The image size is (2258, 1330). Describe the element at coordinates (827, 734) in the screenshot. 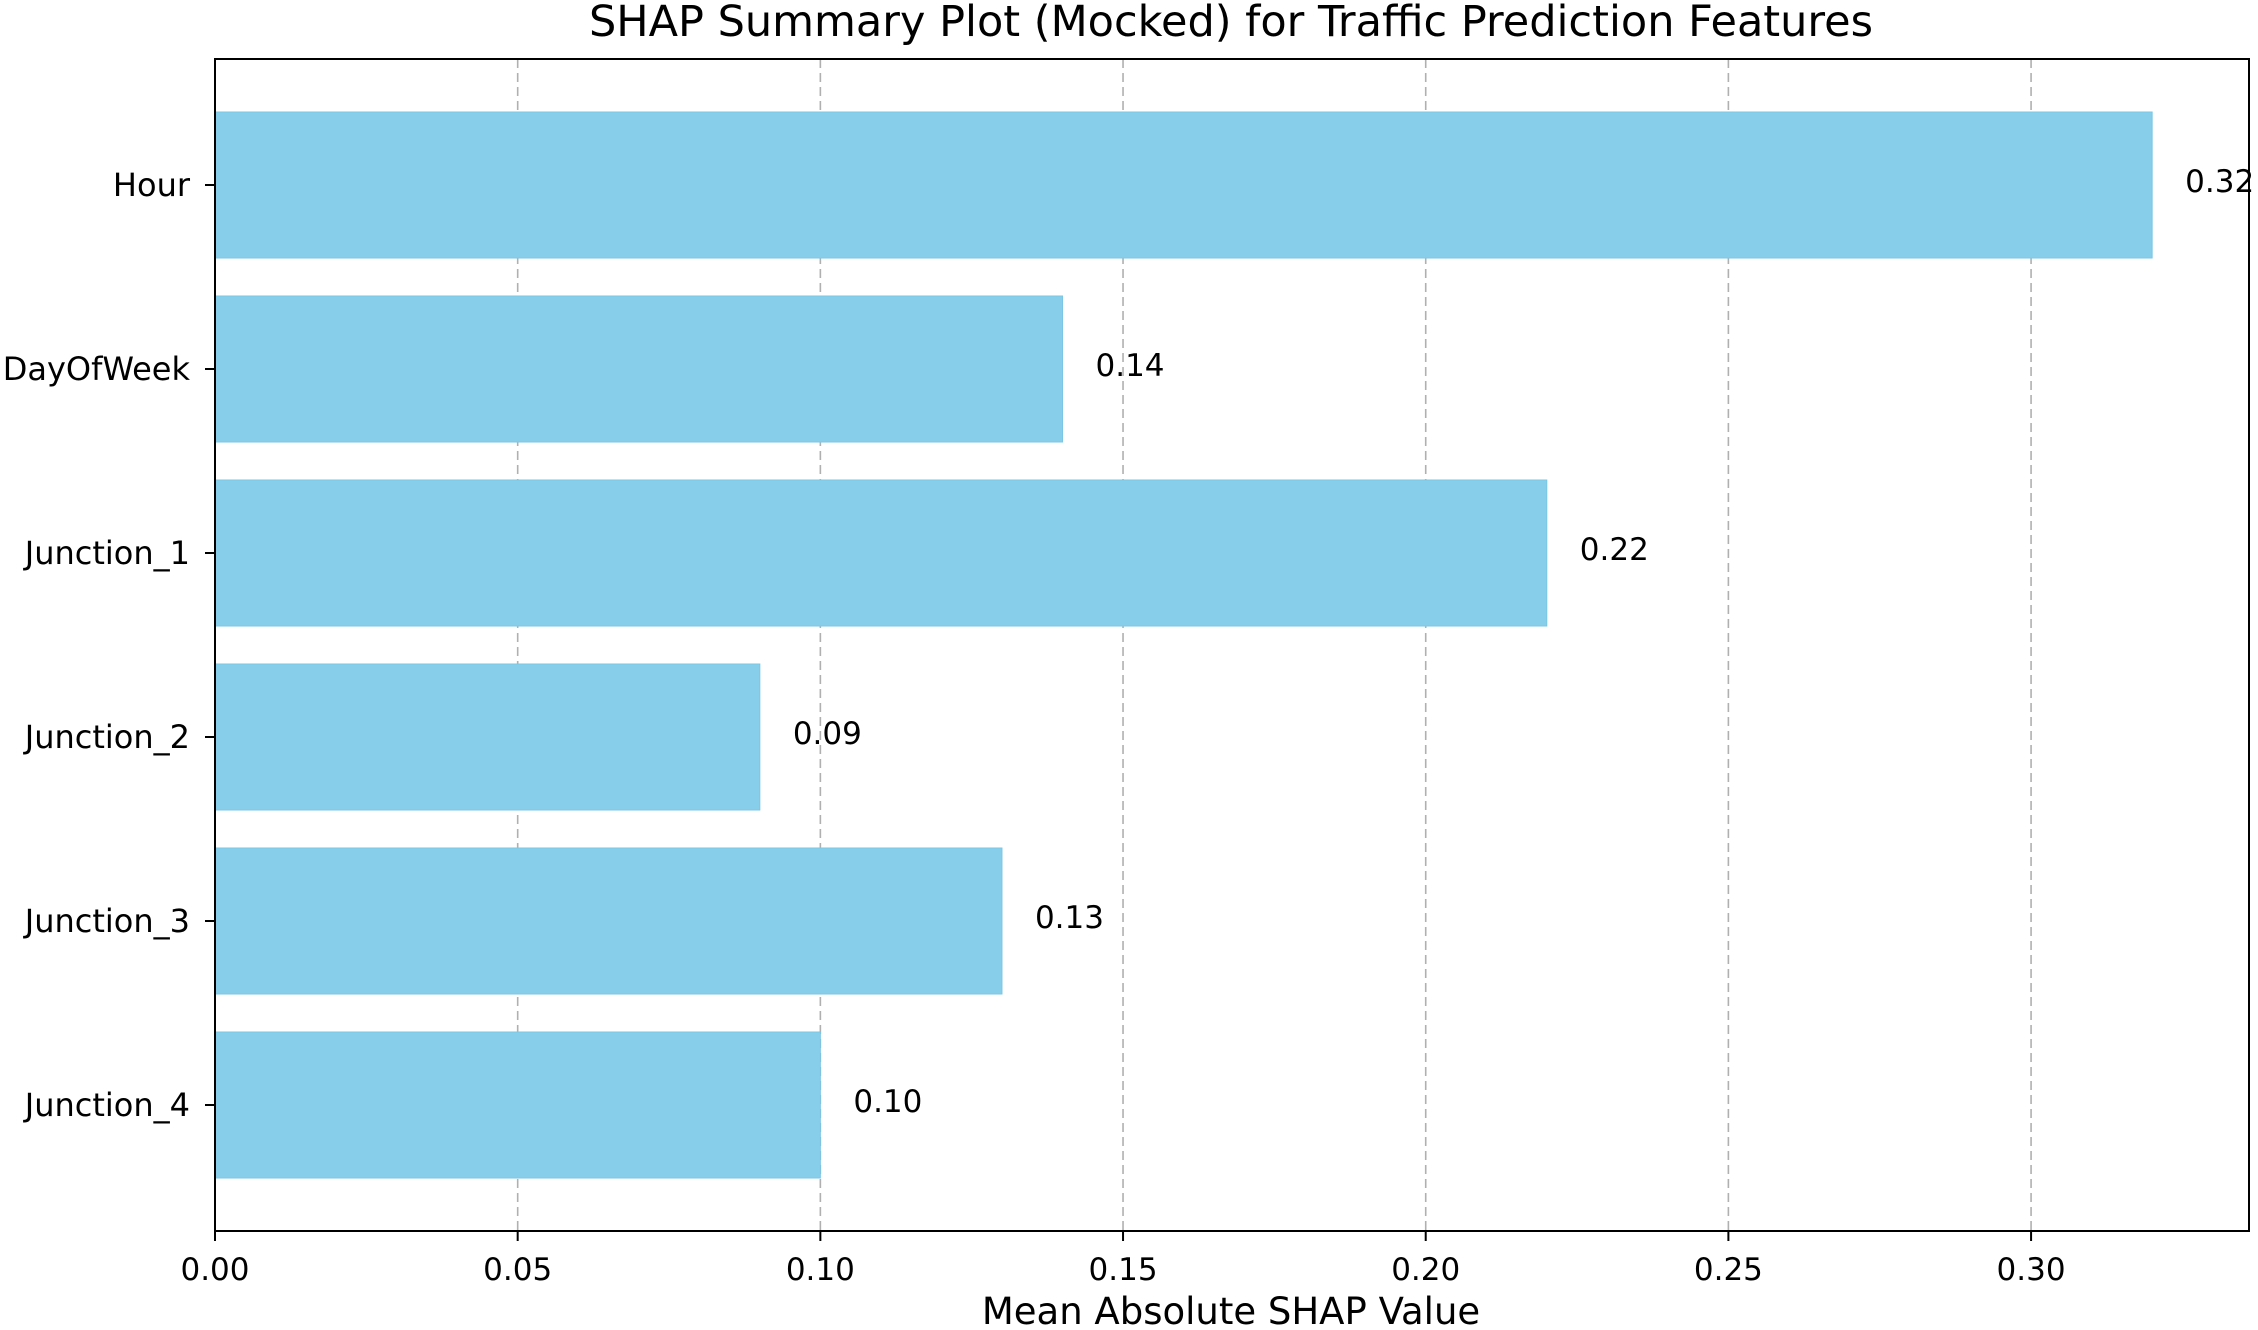

I see `data-label: 0.09` at that location.